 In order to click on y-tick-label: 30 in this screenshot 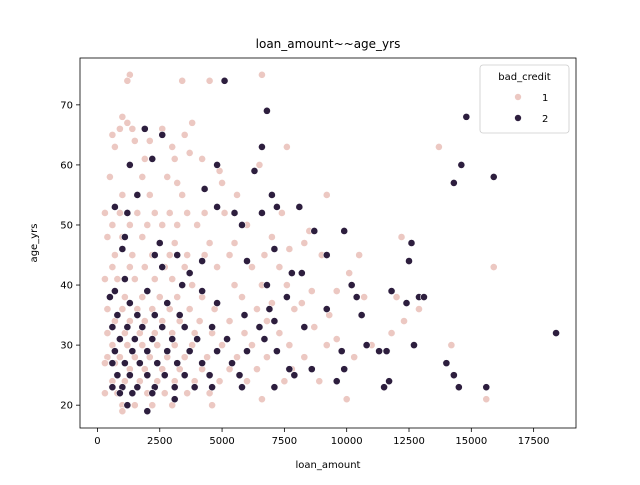, I will do `click(66, 346)`.